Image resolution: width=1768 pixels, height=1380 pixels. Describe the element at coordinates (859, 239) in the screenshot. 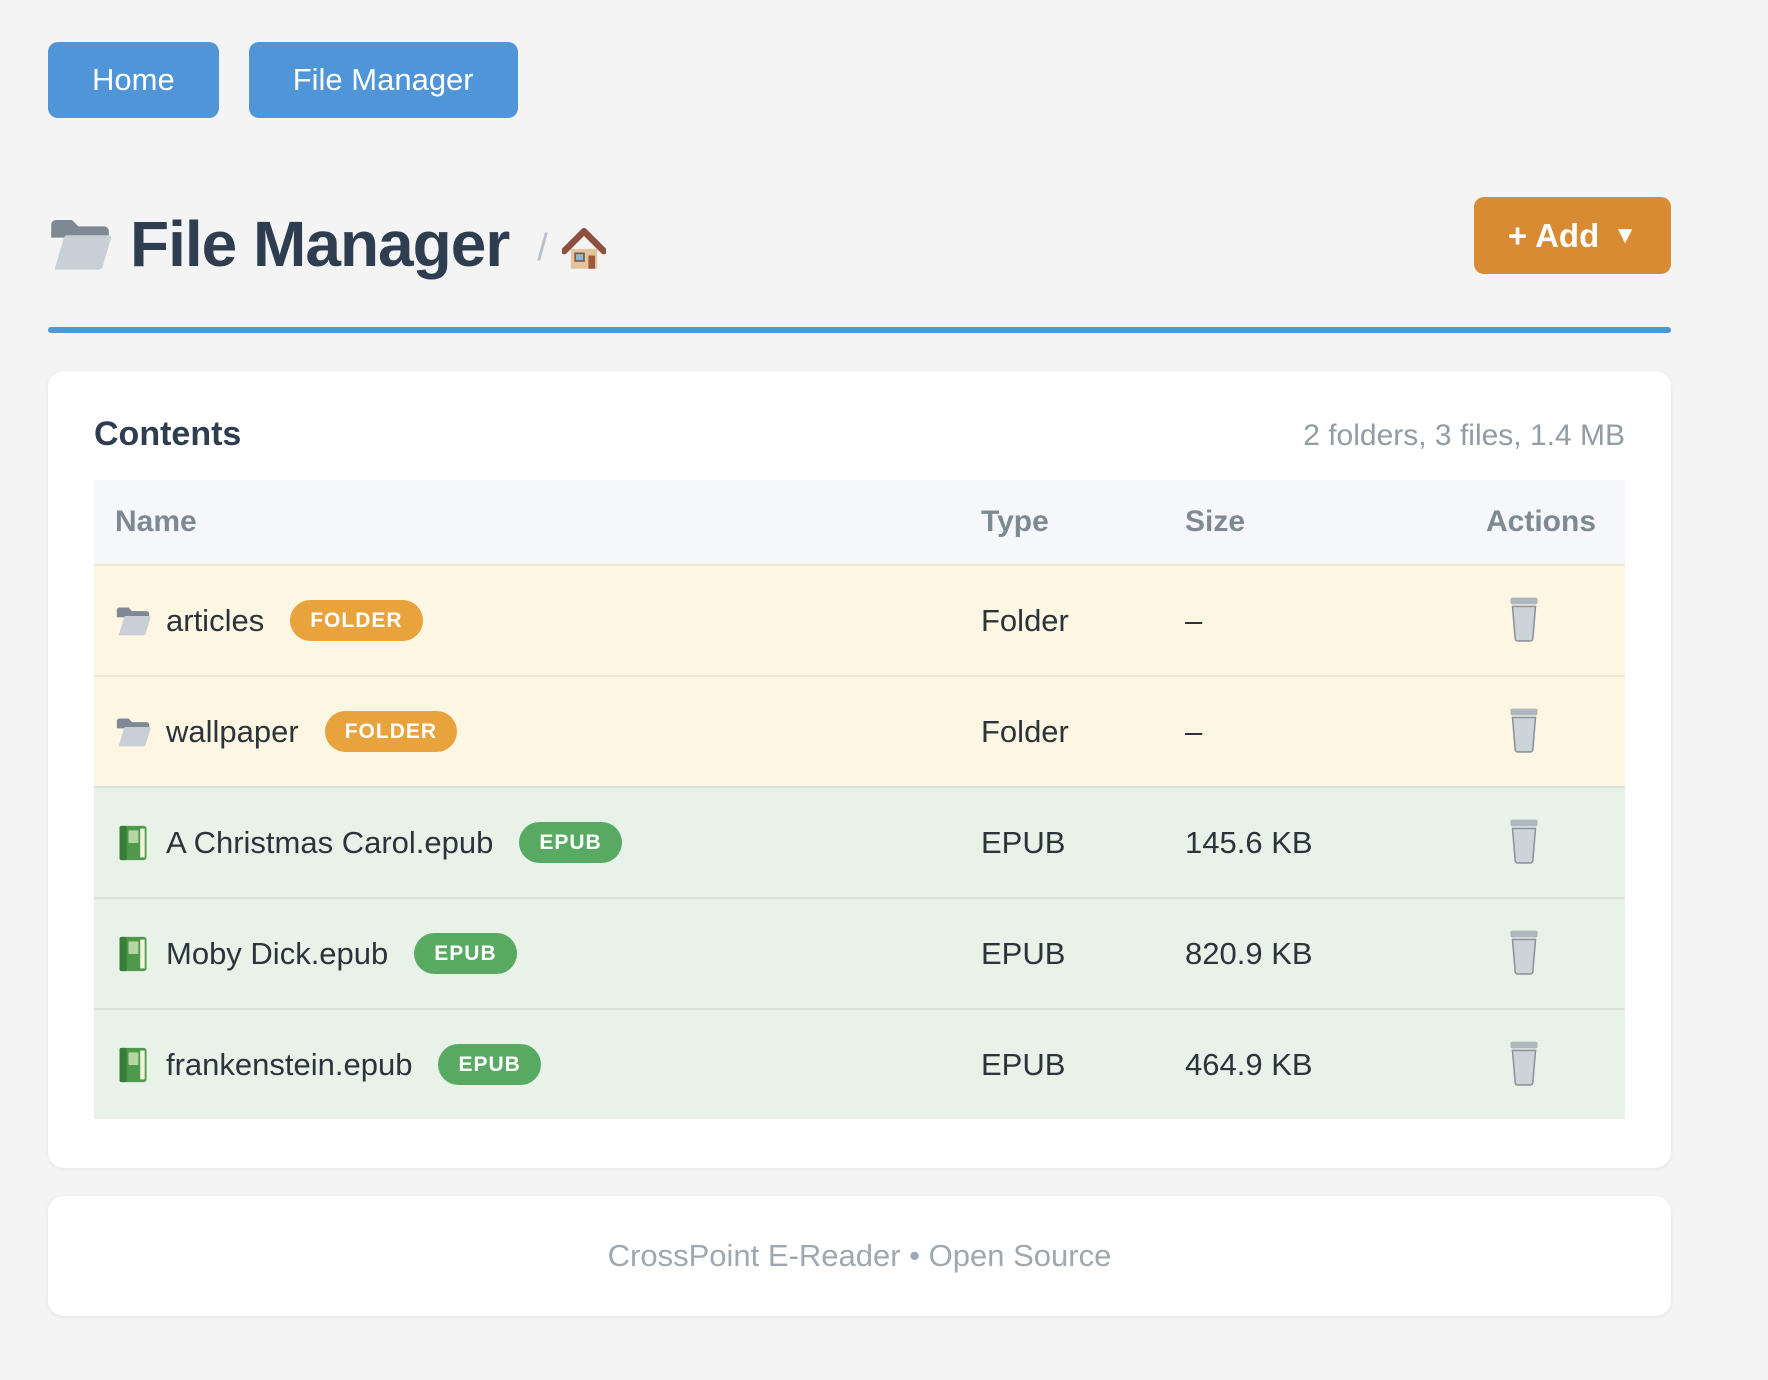

I see `page-header: File Manager / + Add ▼` at that location.